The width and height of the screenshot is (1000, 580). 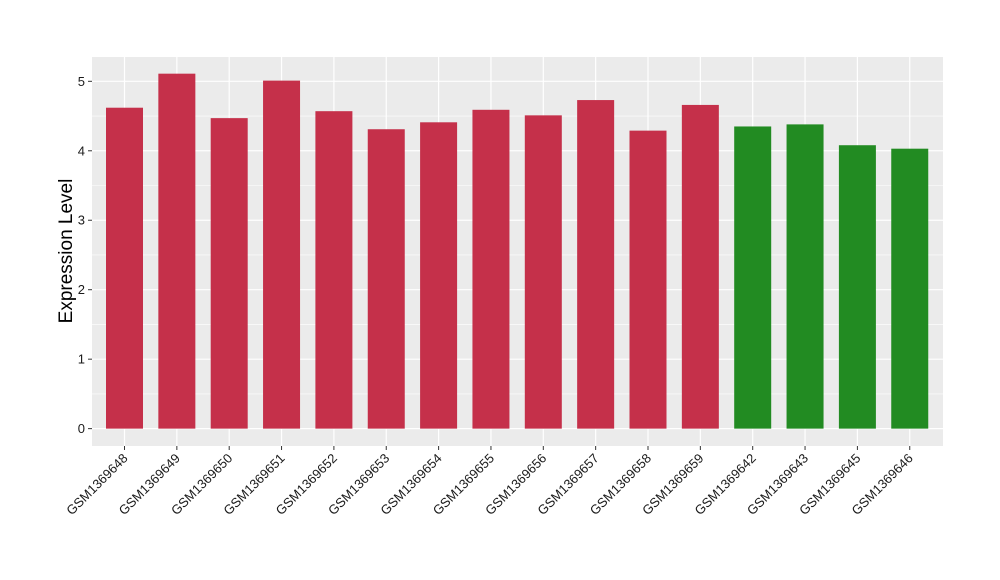 What do you see at coordinates (805, 276) in the screenshot?
I see `bar-GSM1369643` at bounding box center [805, 276].